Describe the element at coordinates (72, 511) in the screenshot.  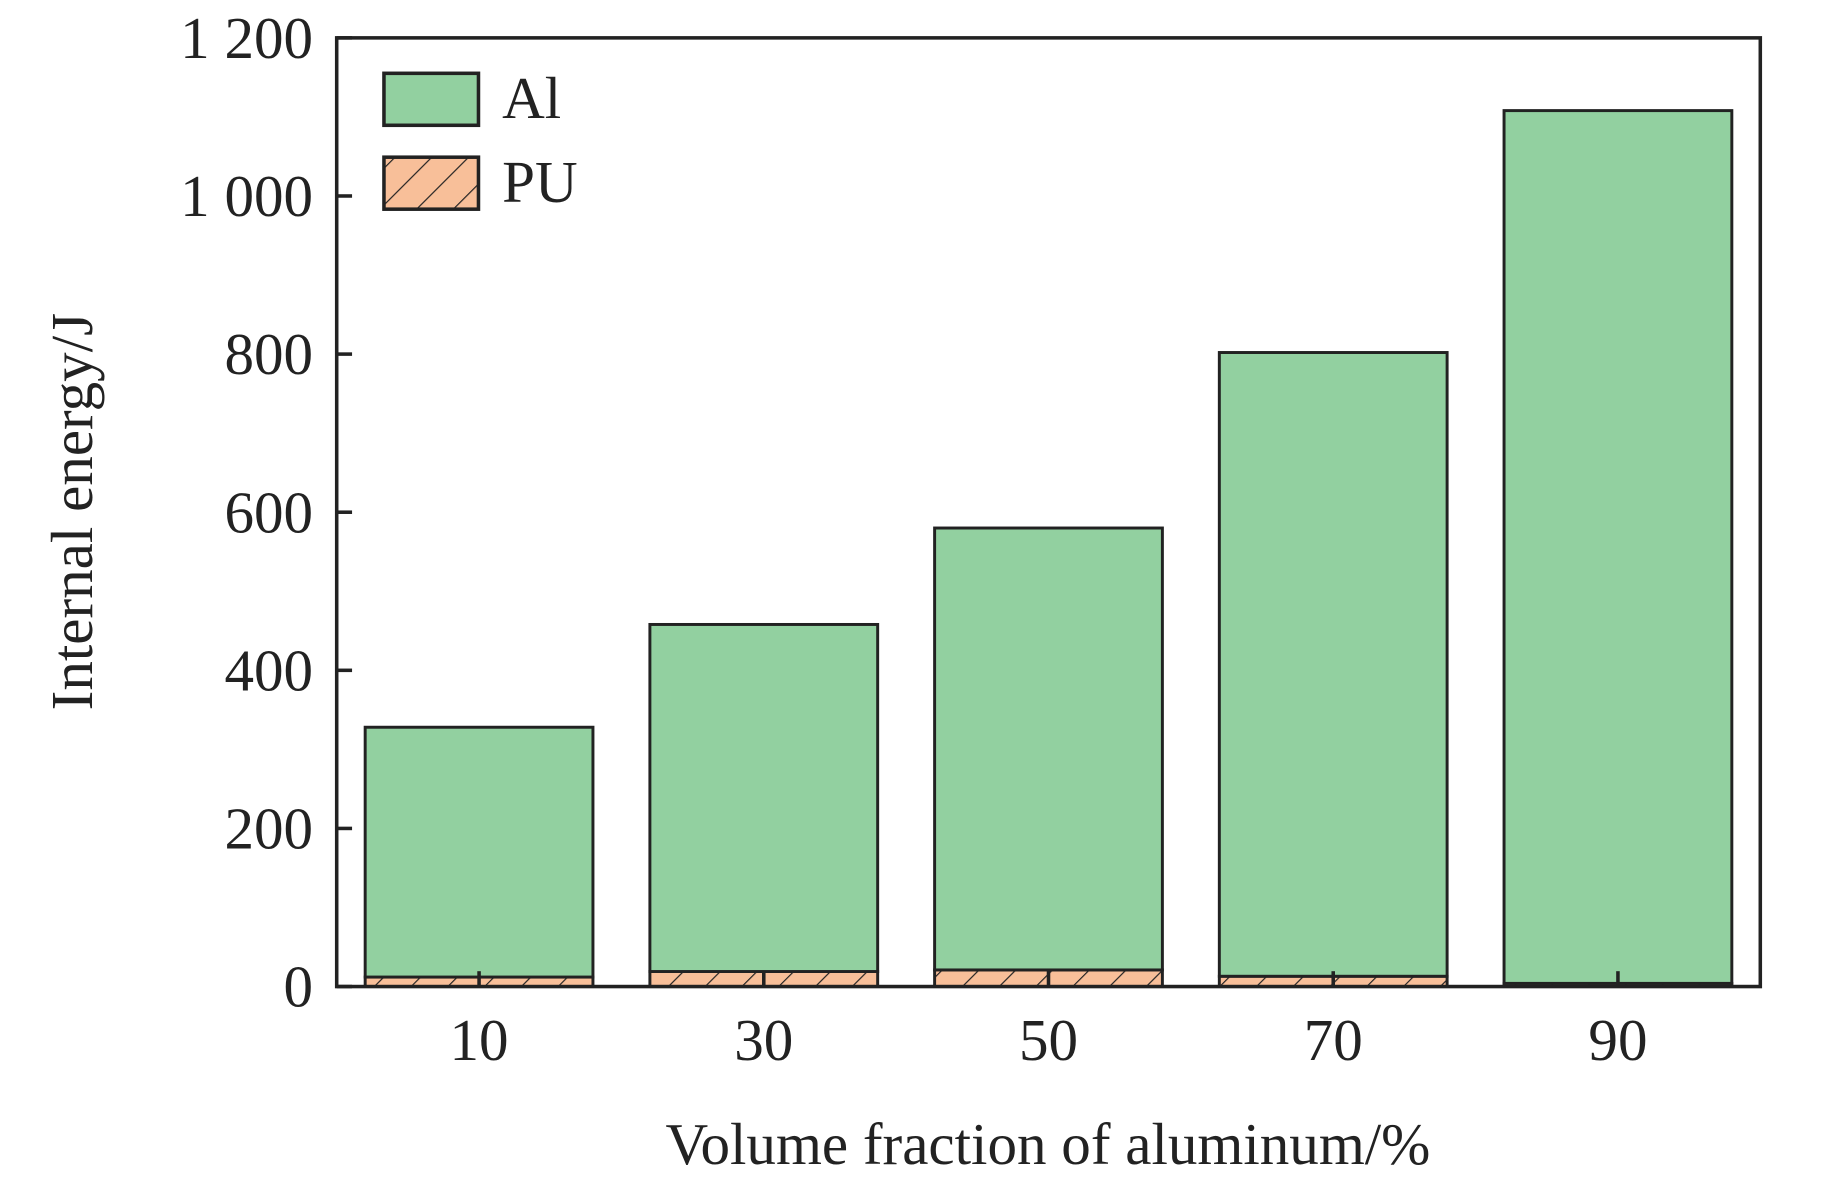
I see `y-axis-label: Internal energy/J` at that location.